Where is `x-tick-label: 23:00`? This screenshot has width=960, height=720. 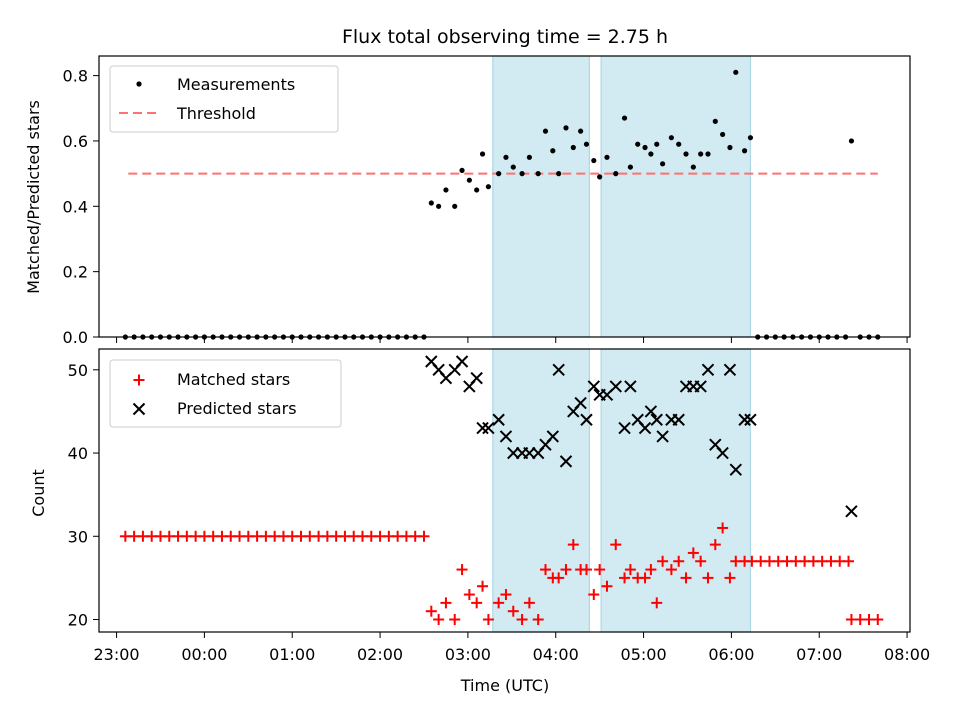
x-tick-label: 23:00 is located at coordinates (117, 654).